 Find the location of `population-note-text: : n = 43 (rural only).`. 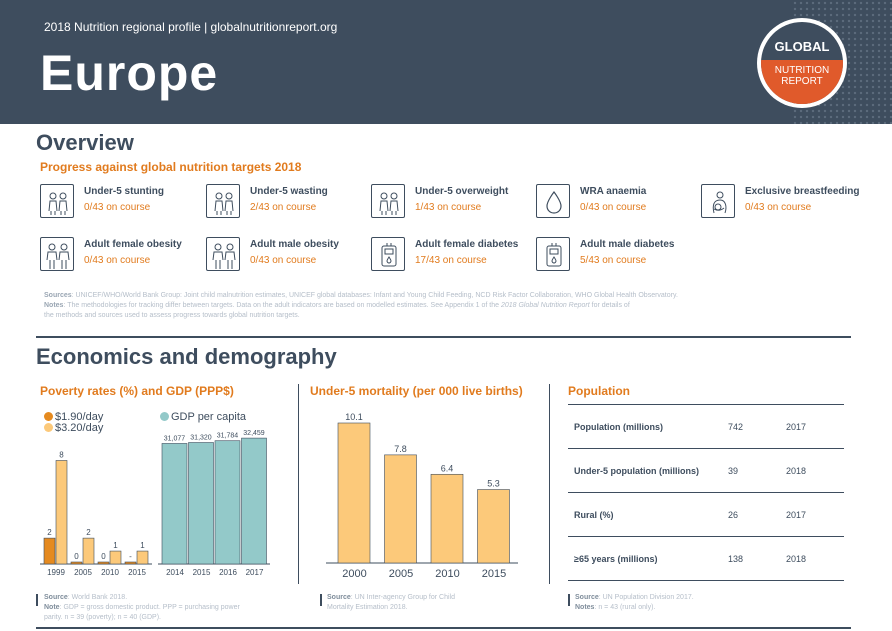

population-note-text: : n = 43 (rural only). is located at coordinates (625, 607).